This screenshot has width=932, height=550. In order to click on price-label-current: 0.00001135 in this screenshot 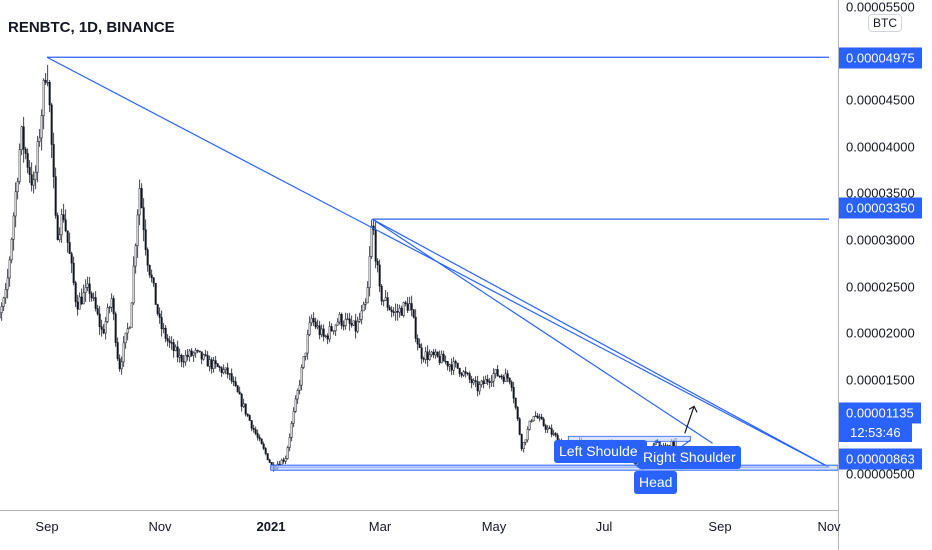, I will do `click(880, 413)`.